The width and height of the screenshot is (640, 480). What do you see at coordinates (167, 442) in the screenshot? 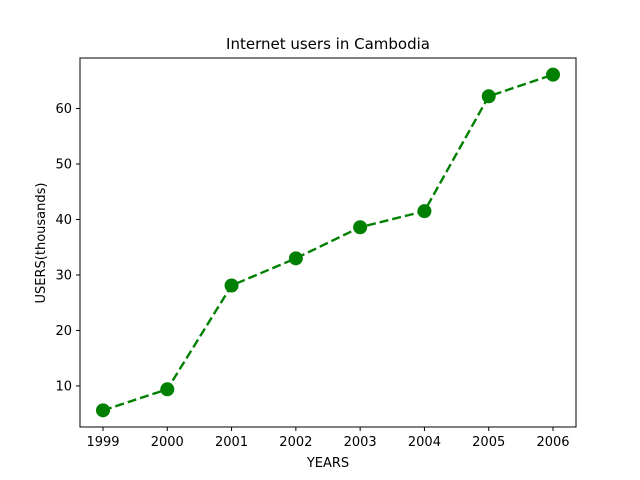
I see `x-tick-label-2000: 2000` at bounding box center [167, 442].